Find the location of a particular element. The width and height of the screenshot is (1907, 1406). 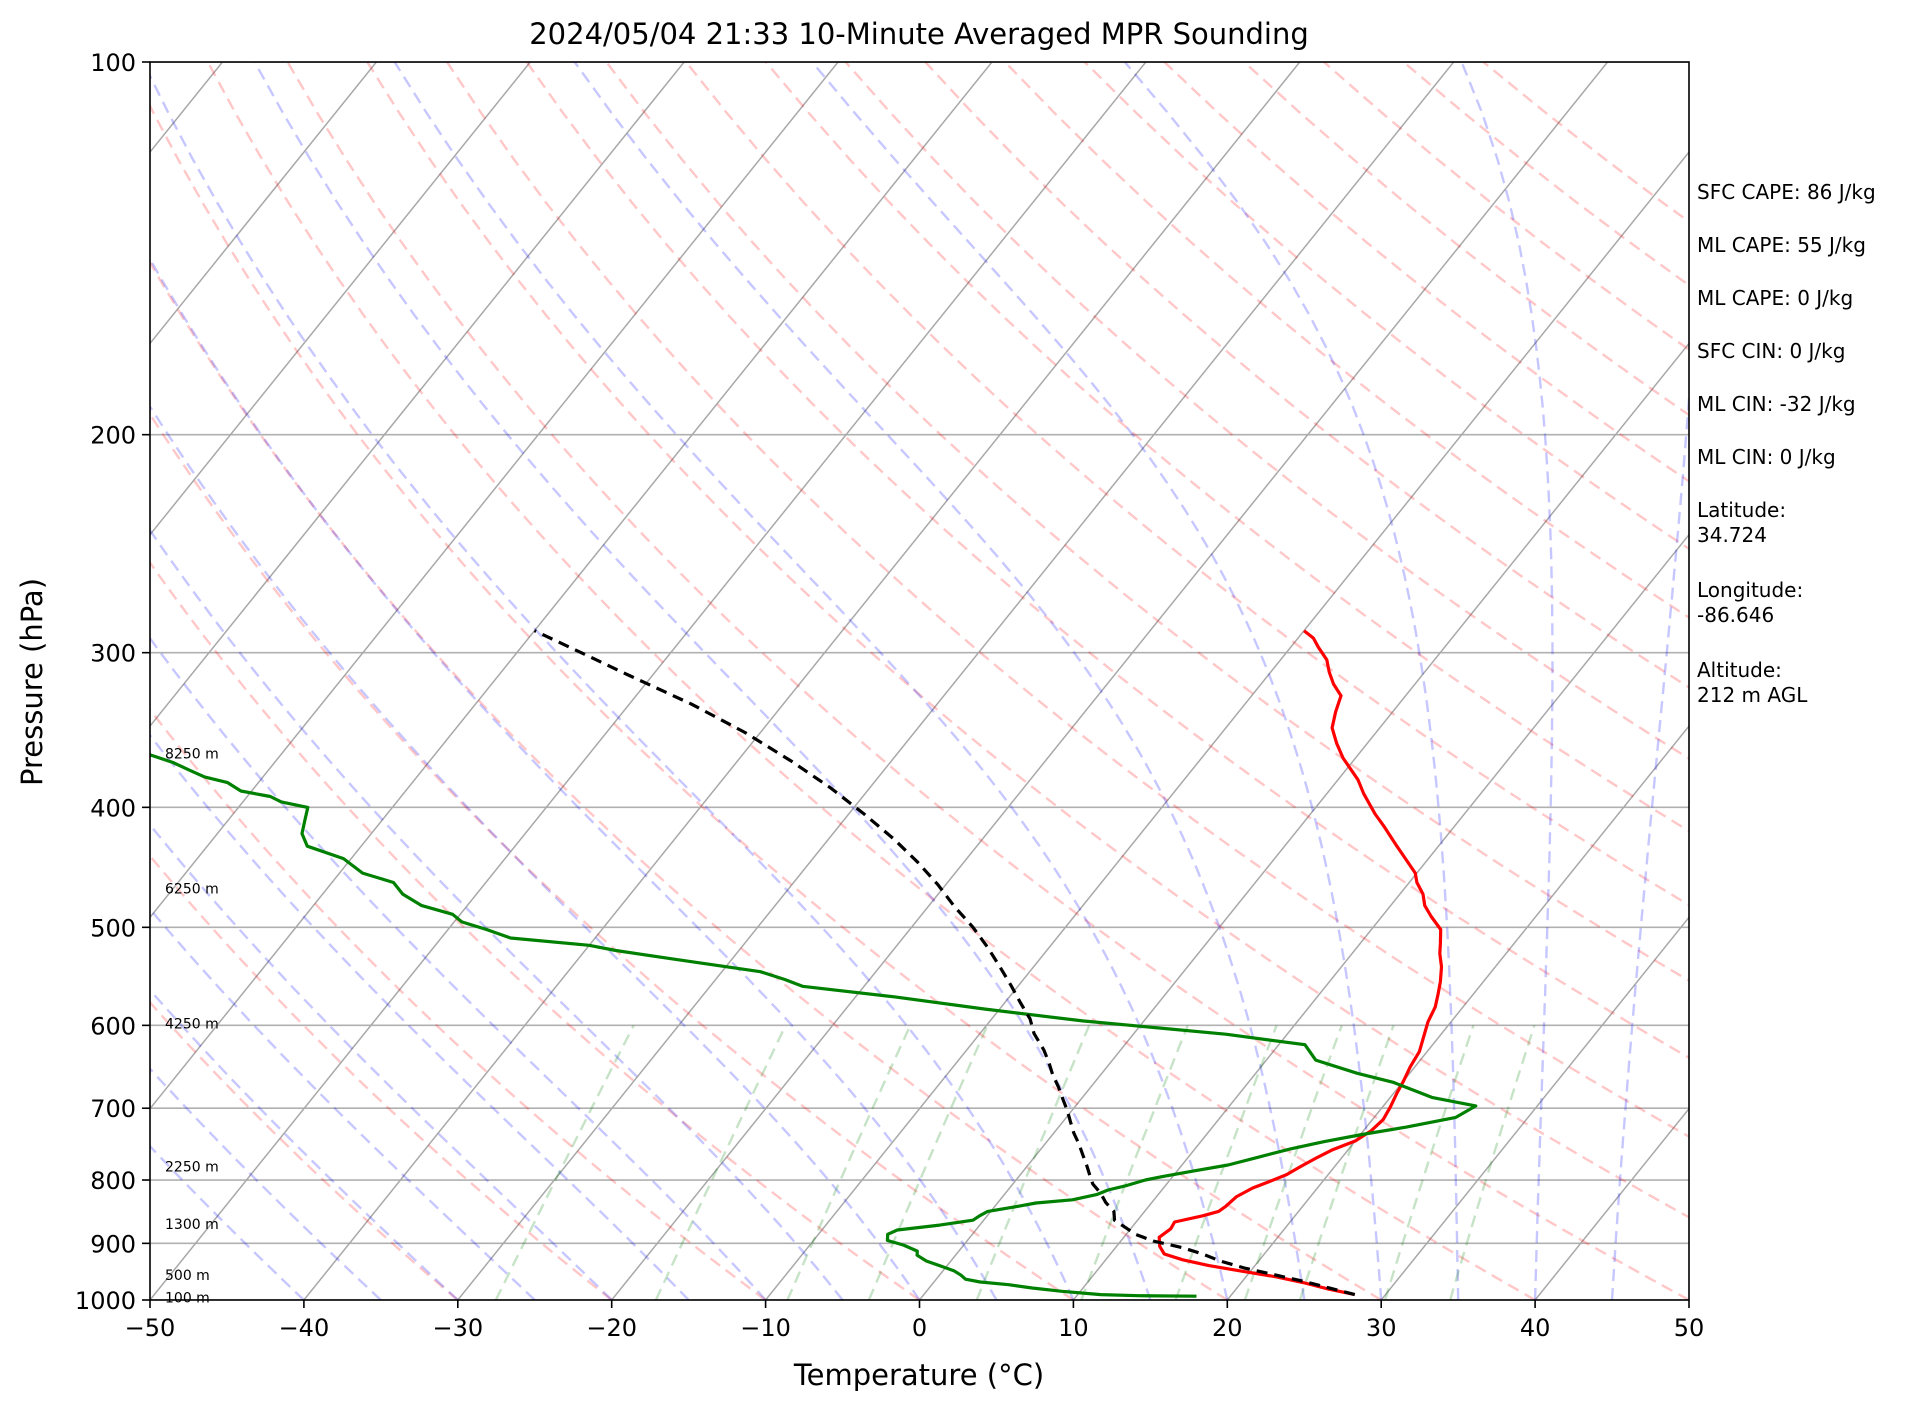

y-tick-label: 800 is located at coordinates (113, 1181).